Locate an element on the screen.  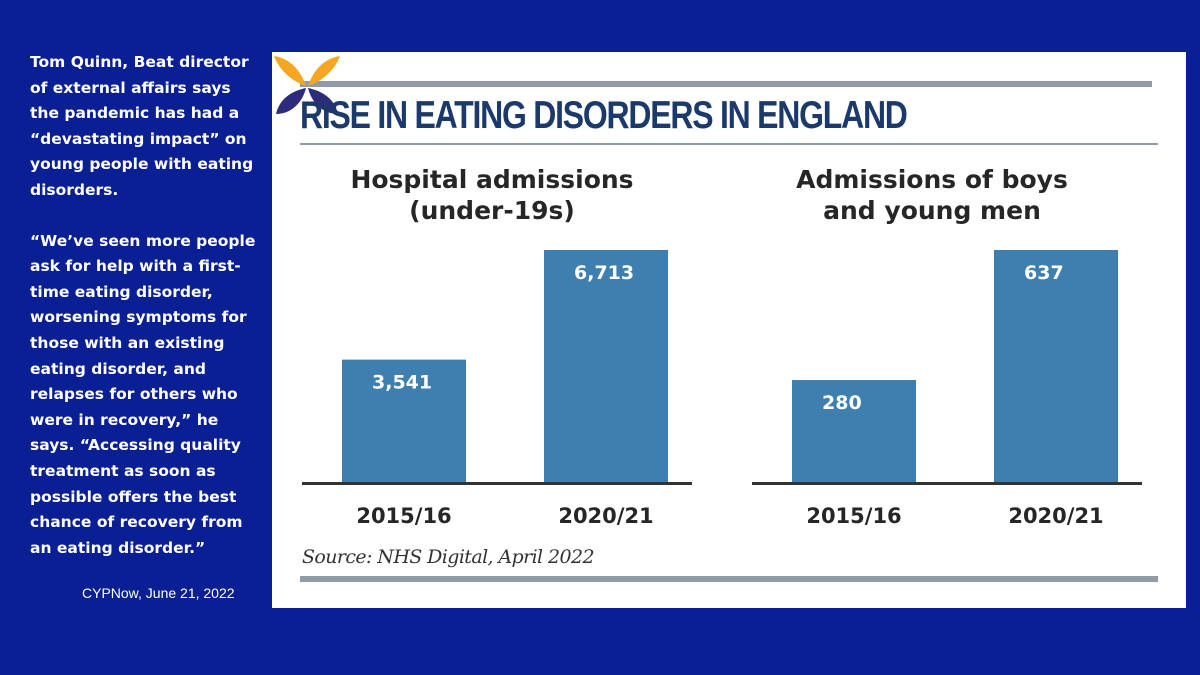
chart-1-title-line2: (under-19s) is located at coordinates (492, 210).